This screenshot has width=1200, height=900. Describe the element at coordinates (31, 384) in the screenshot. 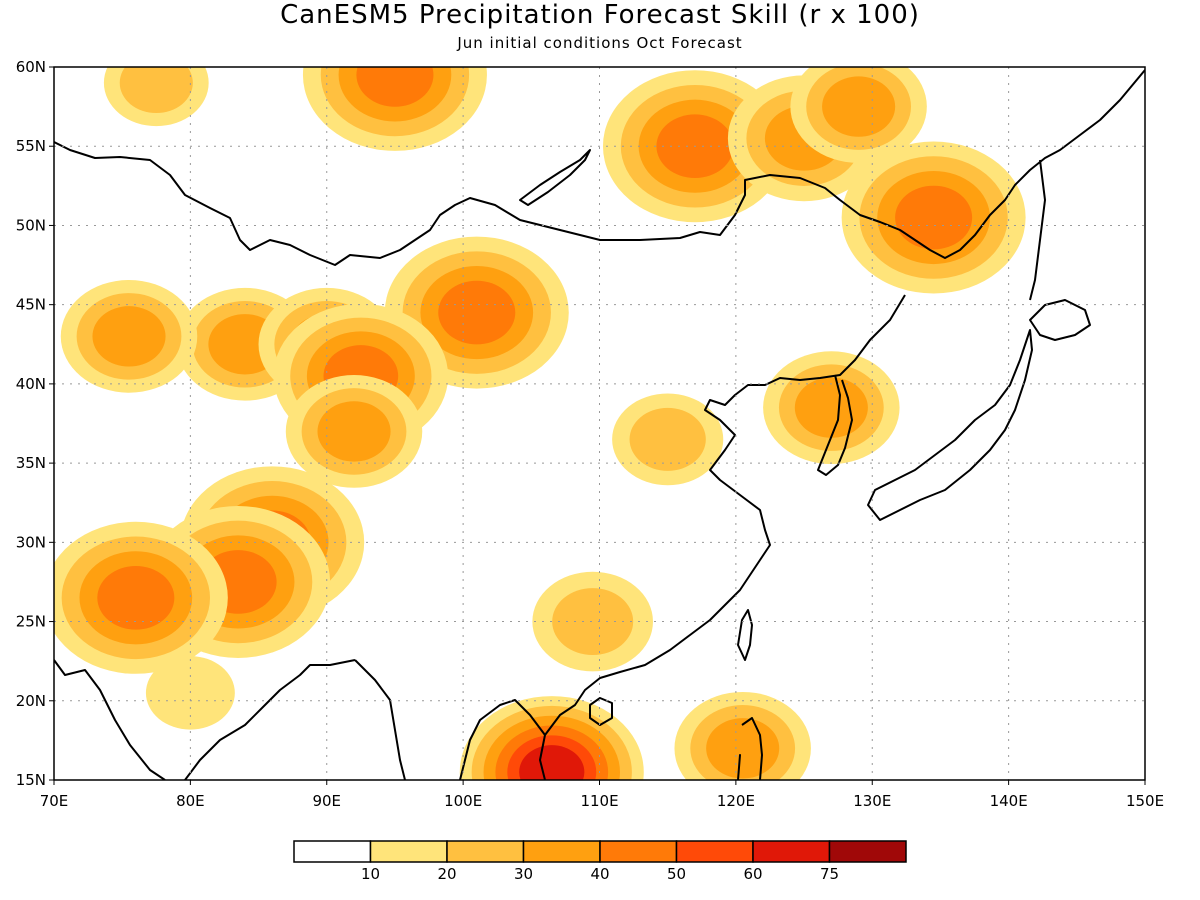

I see `y-tick-label: 40N` at that location.